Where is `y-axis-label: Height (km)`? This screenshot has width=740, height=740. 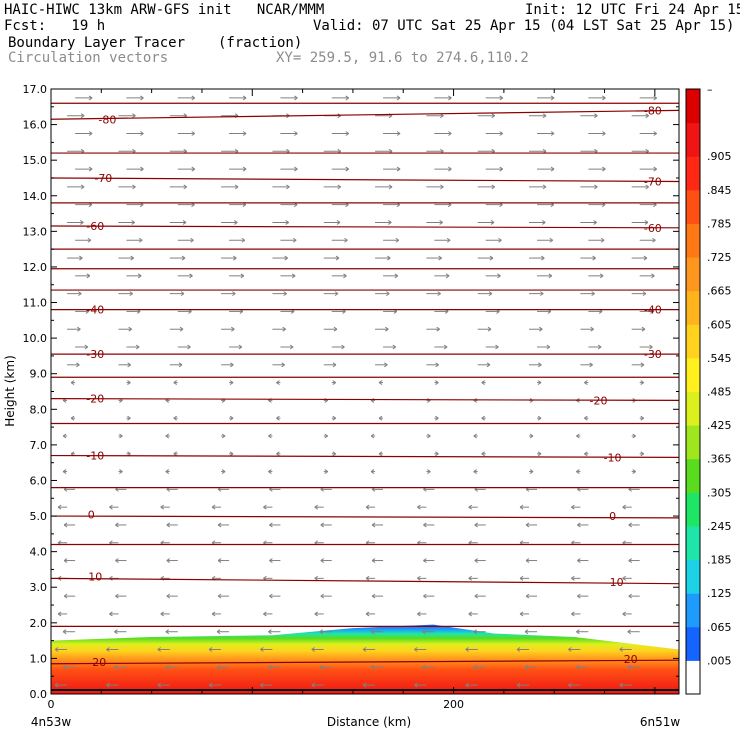
y-axis-label: Height (km) is located at coordinates (10, 390).